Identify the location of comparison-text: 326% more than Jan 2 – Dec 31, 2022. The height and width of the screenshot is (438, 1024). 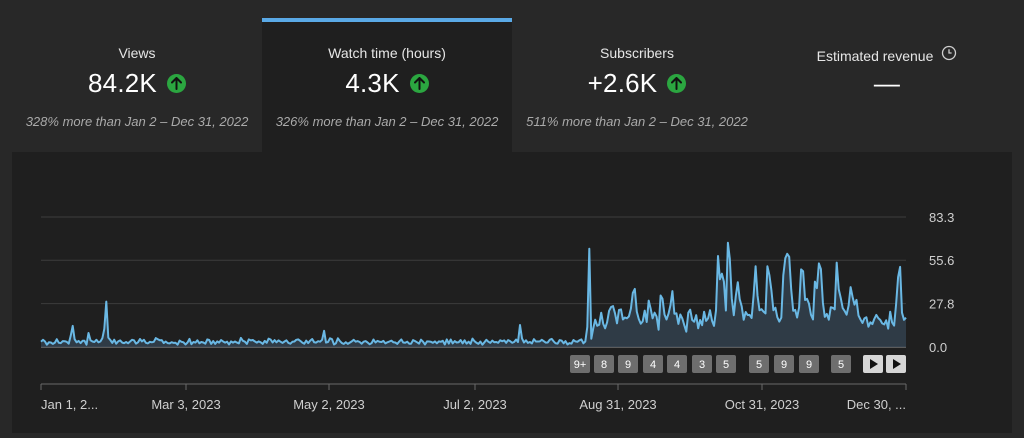
(387, 121).